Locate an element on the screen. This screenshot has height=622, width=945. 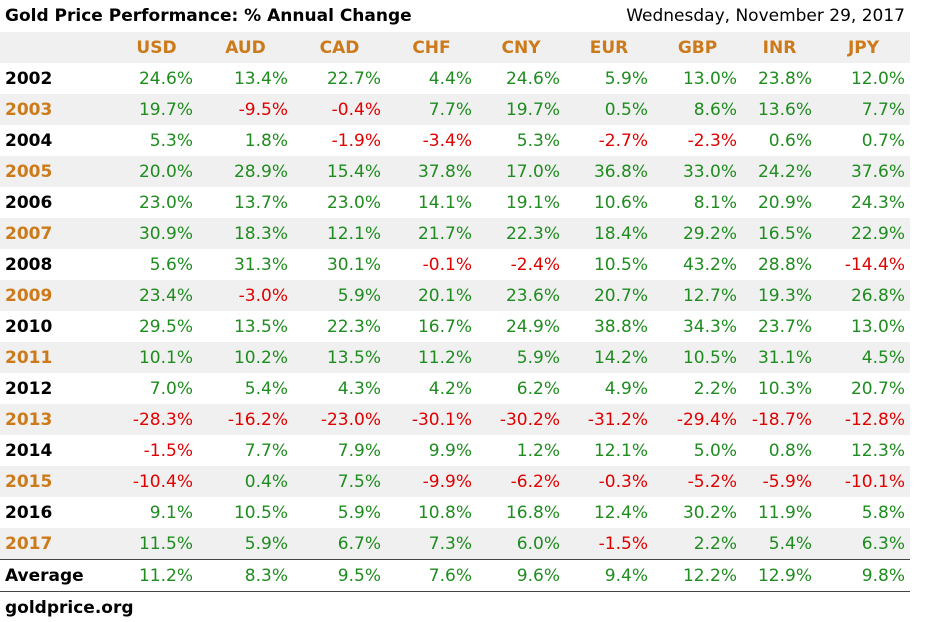
change-cell: 9.9% is located at coordinates (450, 450).